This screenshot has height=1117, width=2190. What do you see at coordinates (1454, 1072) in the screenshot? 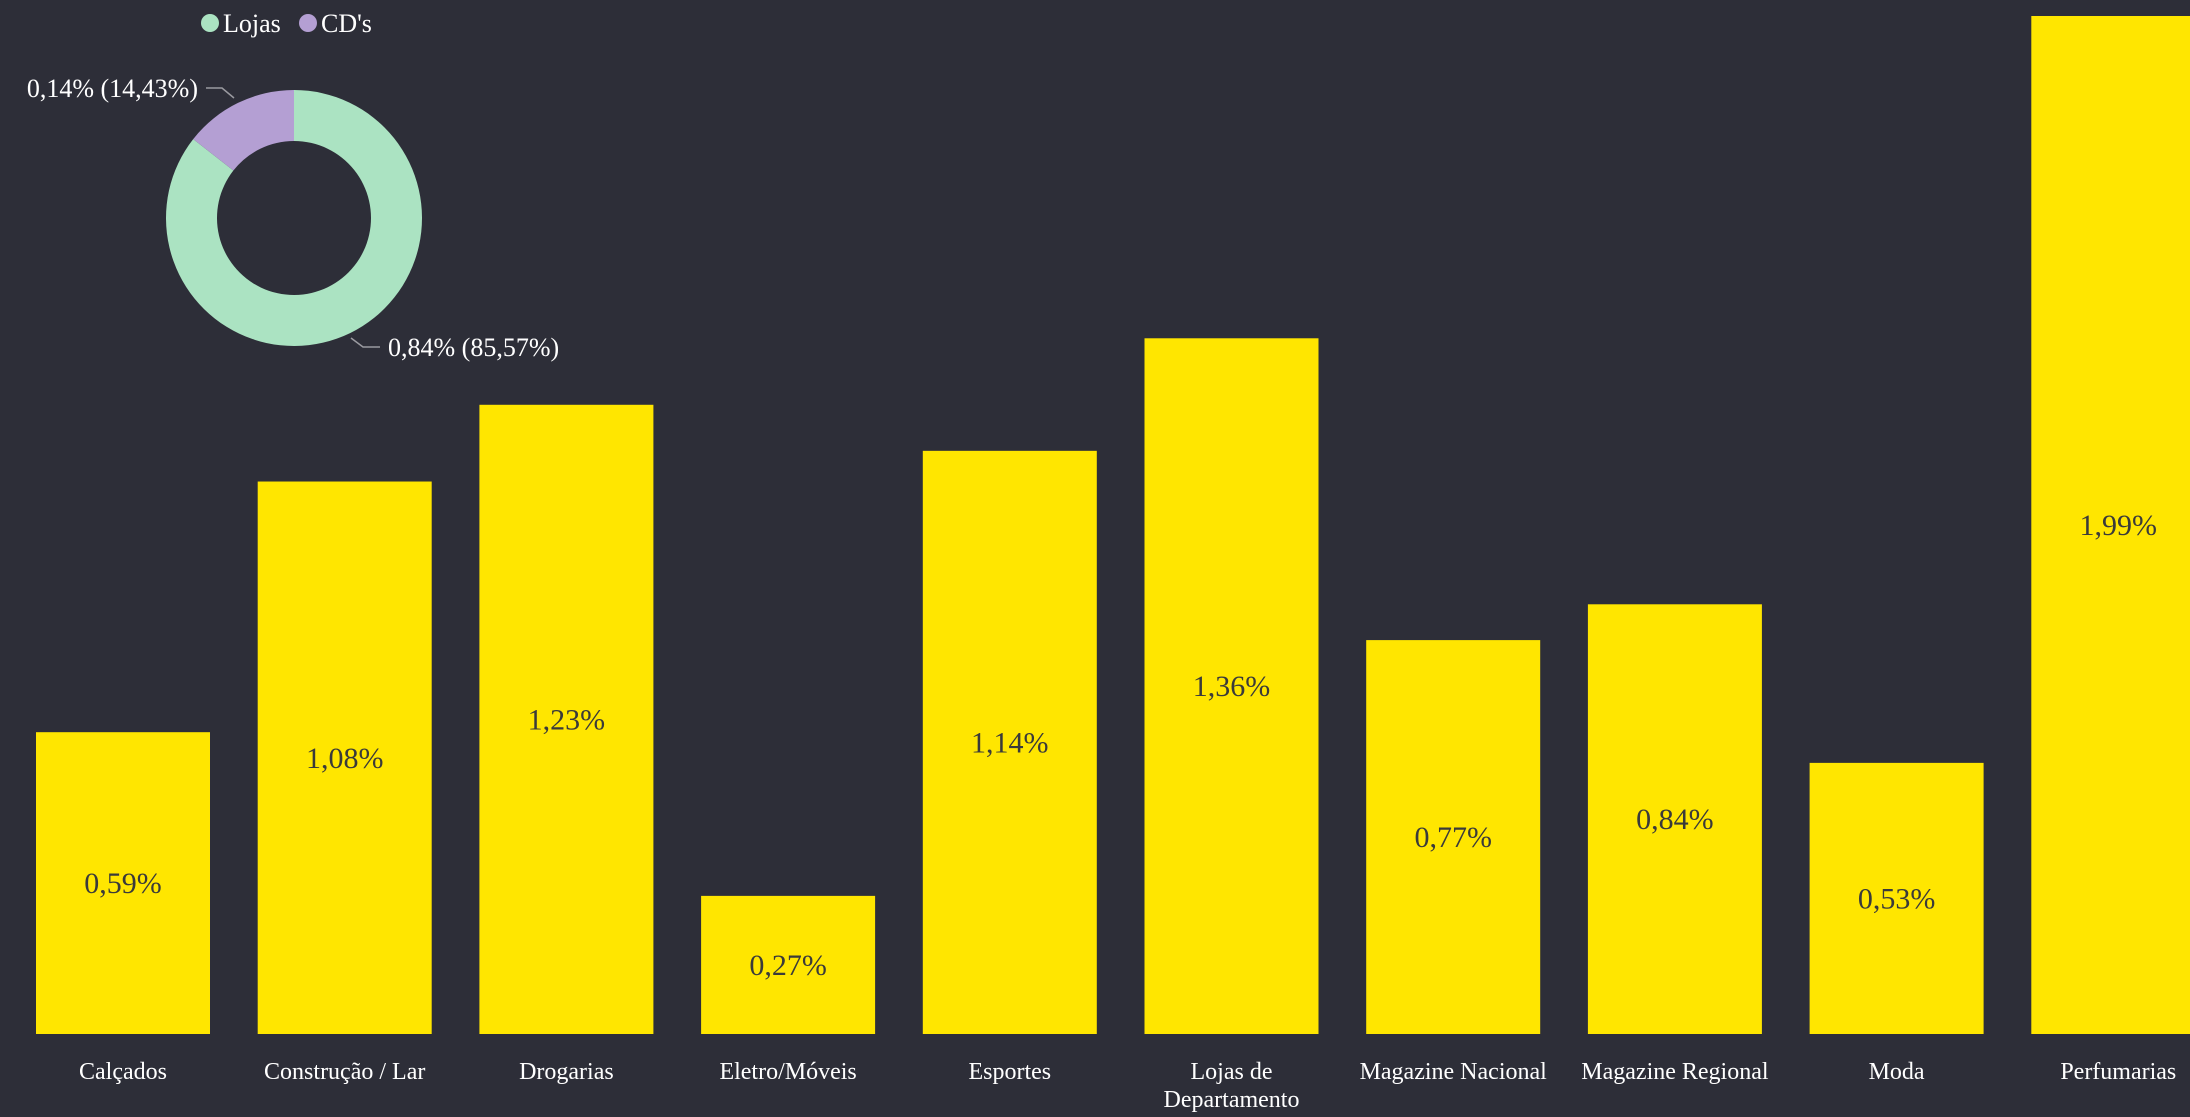
I see `category-label: Magazine Nacional` at bounding box center [1454, 1072].